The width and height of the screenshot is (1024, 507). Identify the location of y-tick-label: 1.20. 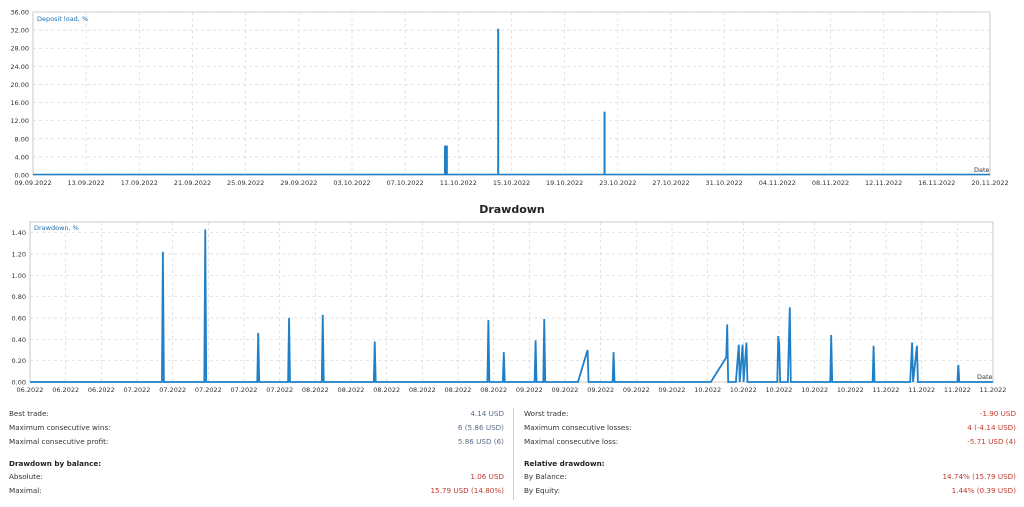
(19, 255).